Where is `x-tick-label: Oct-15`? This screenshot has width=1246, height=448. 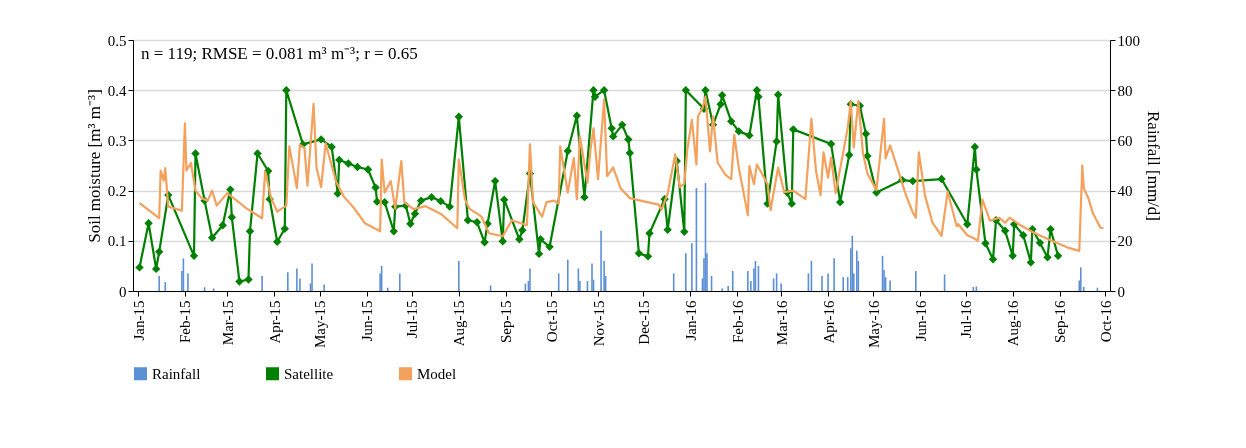 x-tick-label: Oct-15 is located at coordinates (551, 321).